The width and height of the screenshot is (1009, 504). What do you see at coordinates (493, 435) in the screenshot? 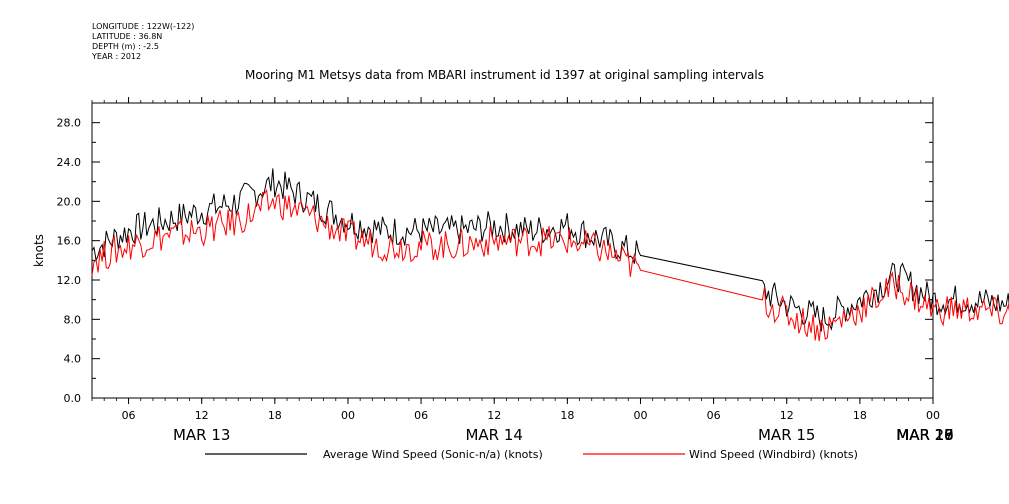
I see `x-day-label: MAR 14` at bounding box center [493, 435].